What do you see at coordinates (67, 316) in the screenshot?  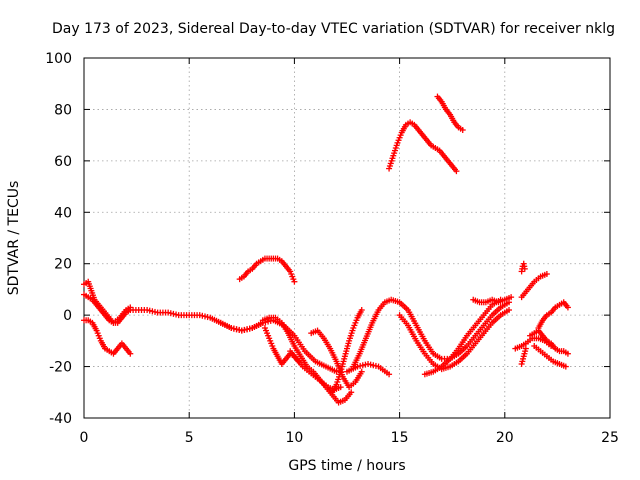 I see `y-tick-label: 0` at bounding box center [67, 316].